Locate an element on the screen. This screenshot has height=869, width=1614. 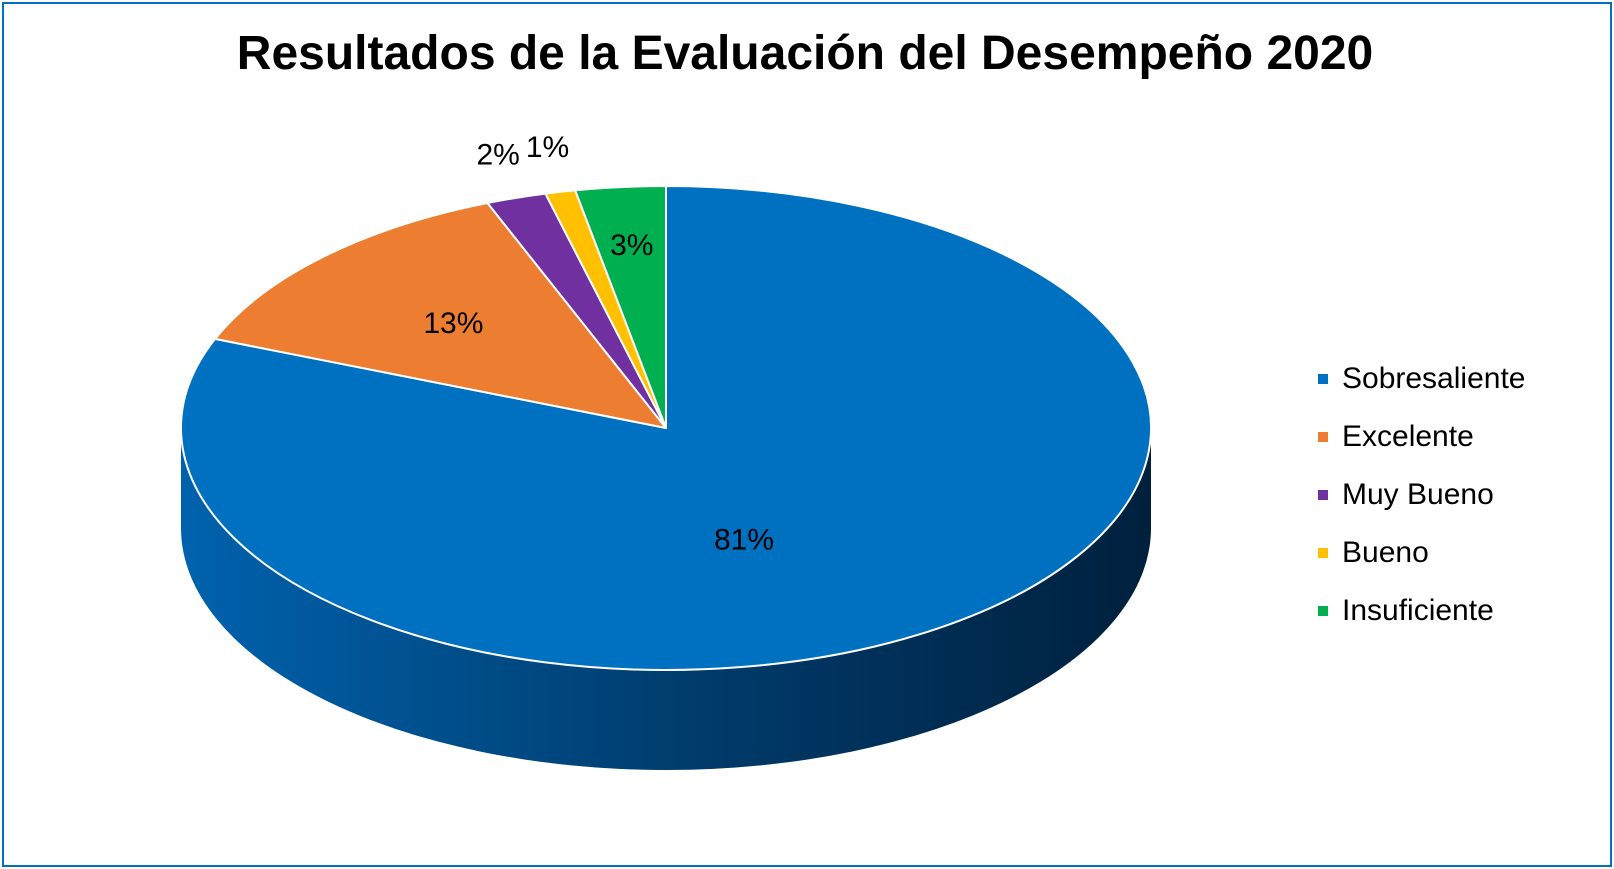
pie-slice-excelente is located at coordinates (440, 315).